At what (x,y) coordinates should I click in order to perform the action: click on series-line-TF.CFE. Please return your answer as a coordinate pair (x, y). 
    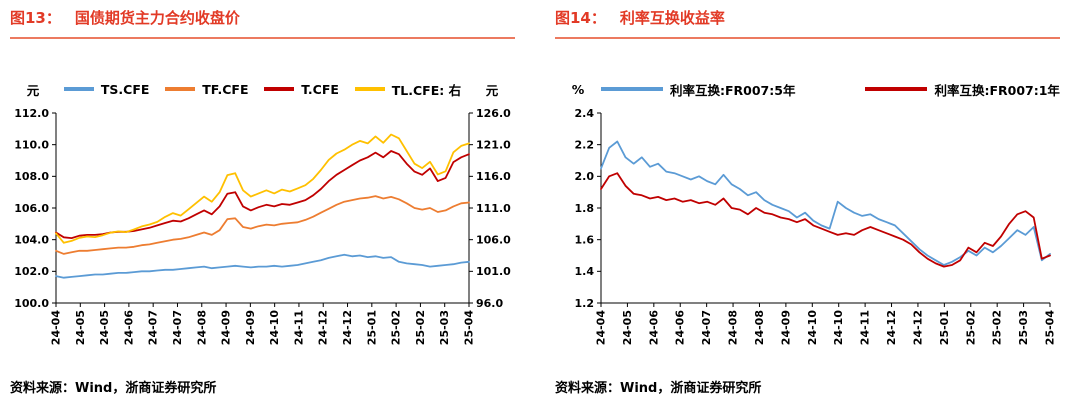
    Looking at the image, I should click on (262, 225).